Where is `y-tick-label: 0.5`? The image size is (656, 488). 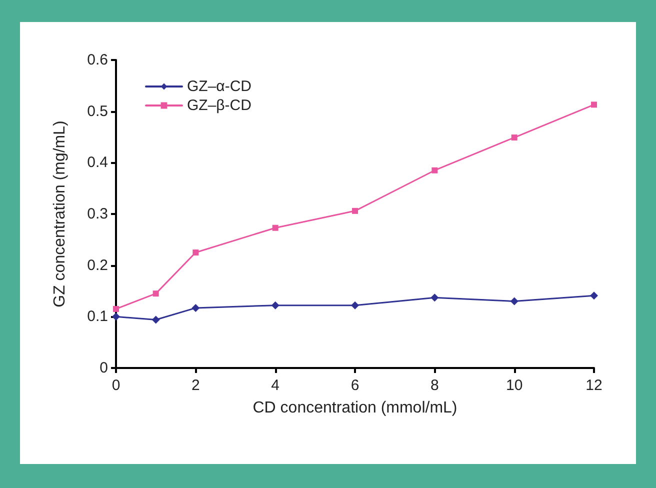
y-tick-label: 0.5 is located at coordinates (97, 111).